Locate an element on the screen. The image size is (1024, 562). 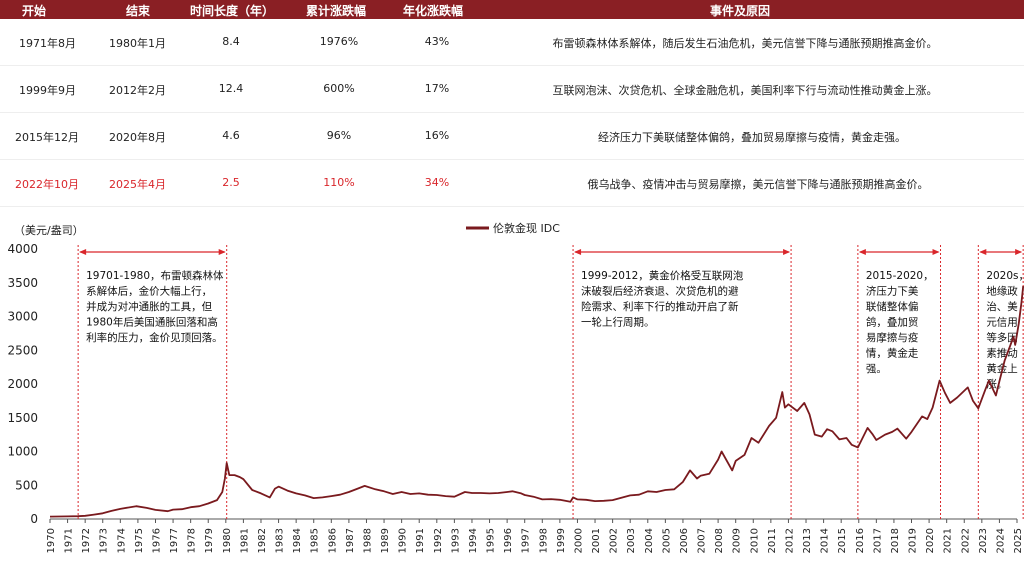
header-years: 时间长度（年） is located at coordinates (232, 11).